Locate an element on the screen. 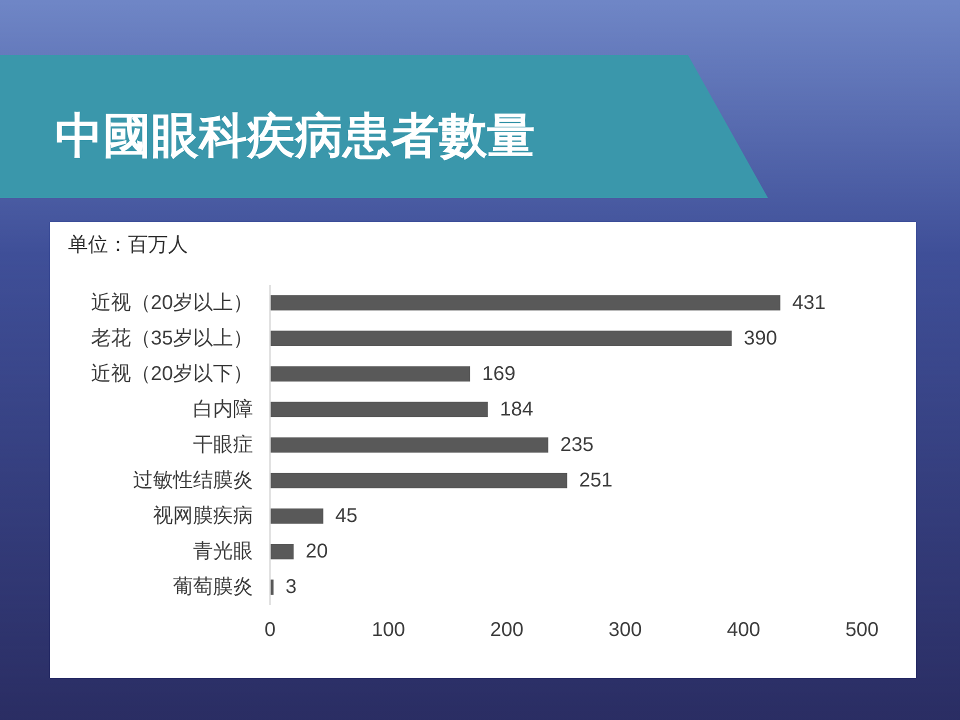  x-tick-label: 200 is located at coordinates (507, 630).